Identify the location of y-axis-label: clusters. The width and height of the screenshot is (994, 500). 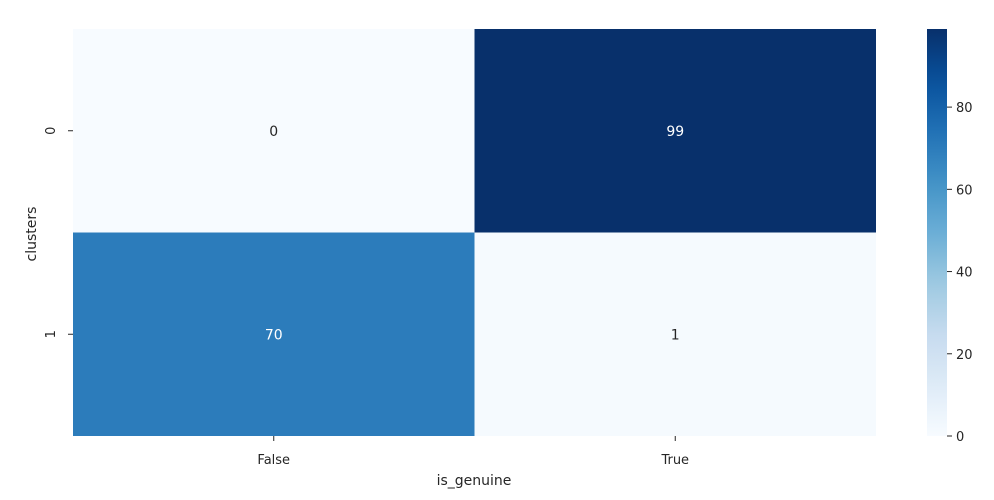
(32, 234).